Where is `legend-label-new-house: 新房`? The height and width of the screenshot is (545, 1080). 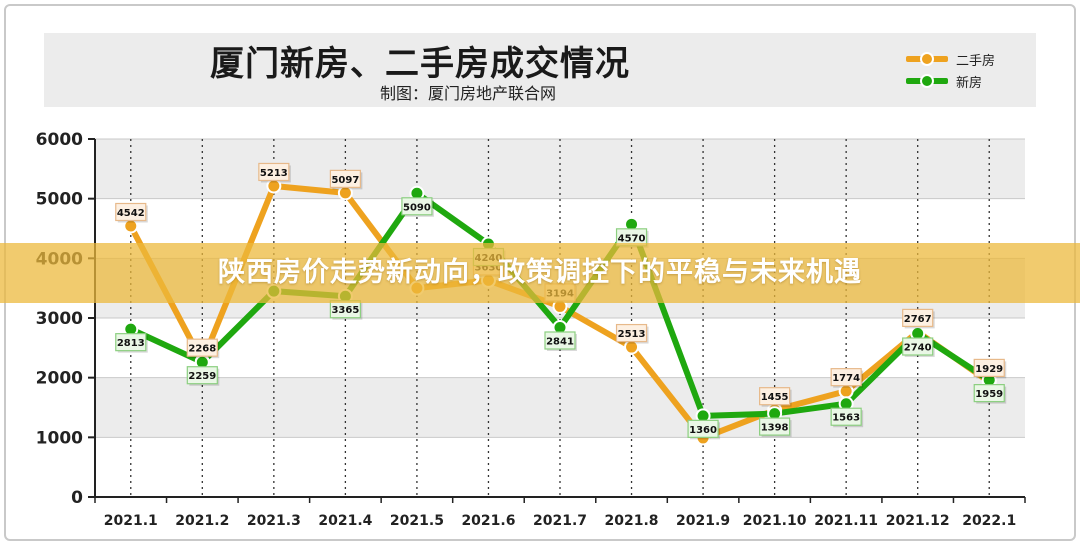
legend-label-new-house: 新房 is located at coordinates (969, 83).